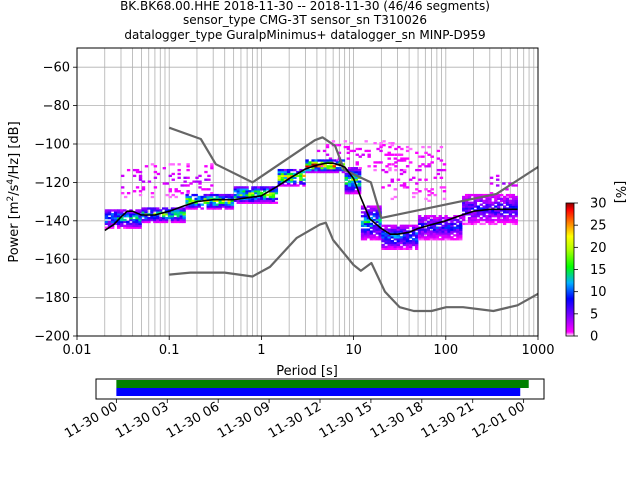 This screenshot has height=480, width=640. Describe the element at coordinates (52, 260) in the screenshot. I see `y-tick-label: −160` at that location.